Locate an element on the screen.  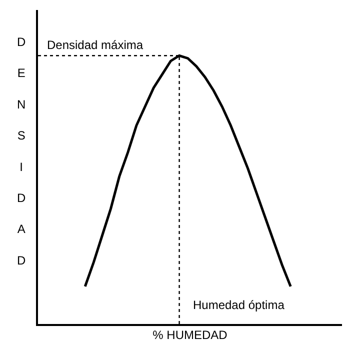
ref-line-label: Densidad máxima is located at coordinates (95, 45).